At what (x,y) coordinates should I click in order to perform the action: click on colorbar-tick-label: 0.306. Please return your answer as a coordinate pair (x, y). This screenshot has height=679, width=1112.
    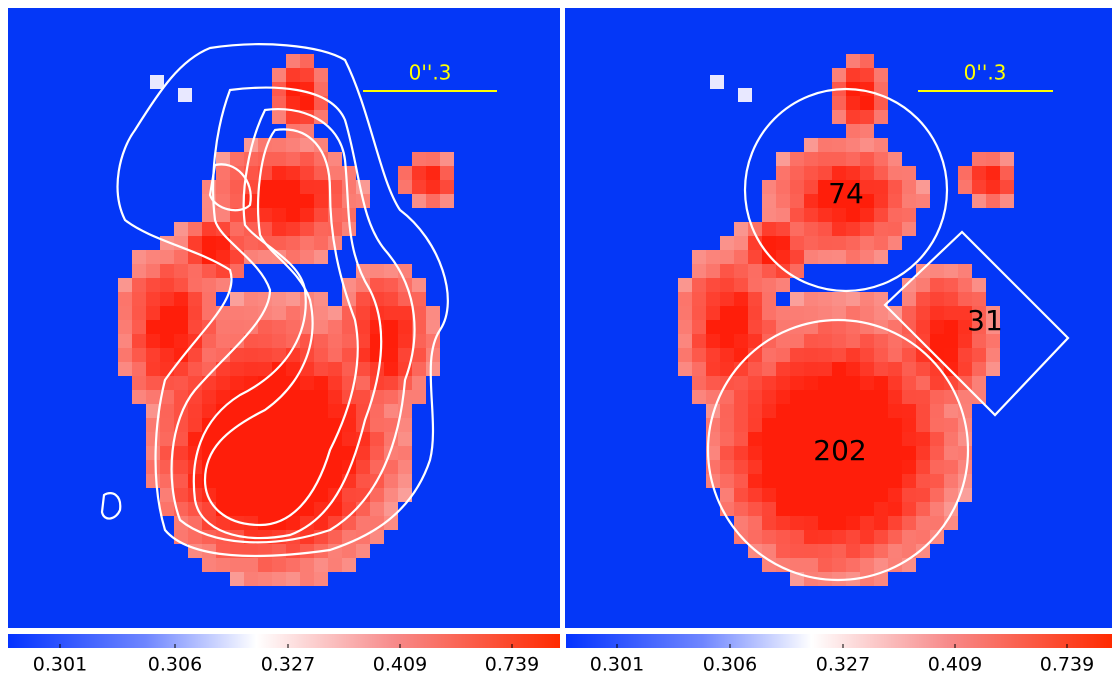
    Looking at the image, I should click on (175, 665).